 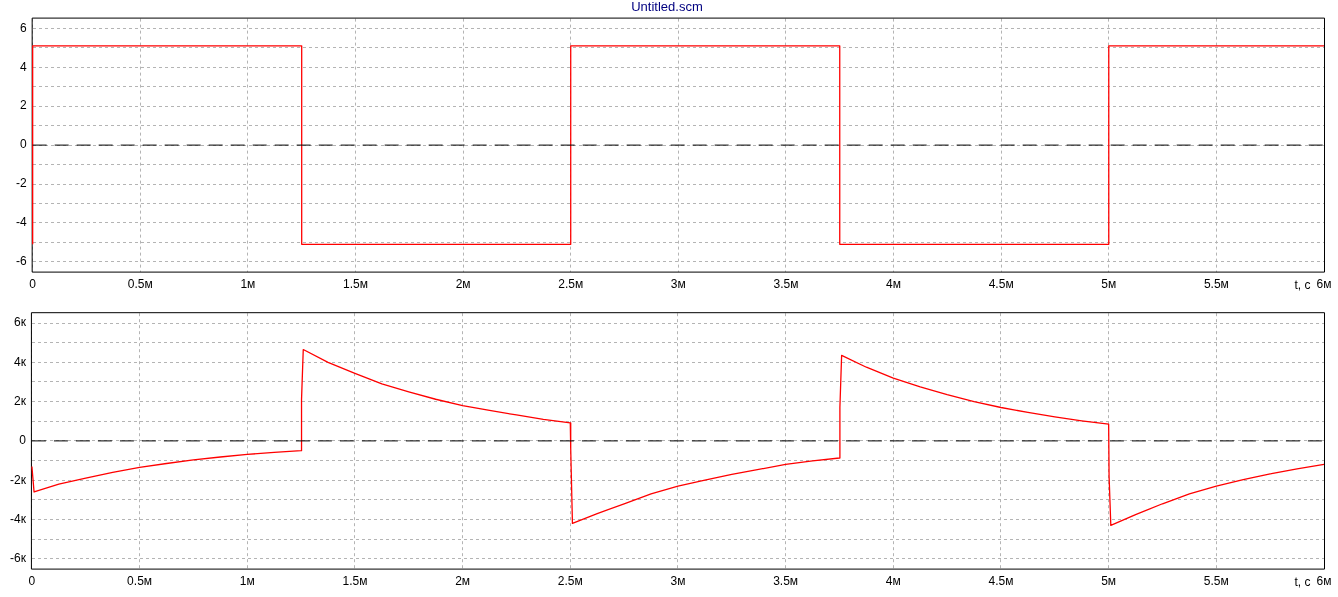 I want to click on y-tick-label: 2, so click(x=23, y=105).